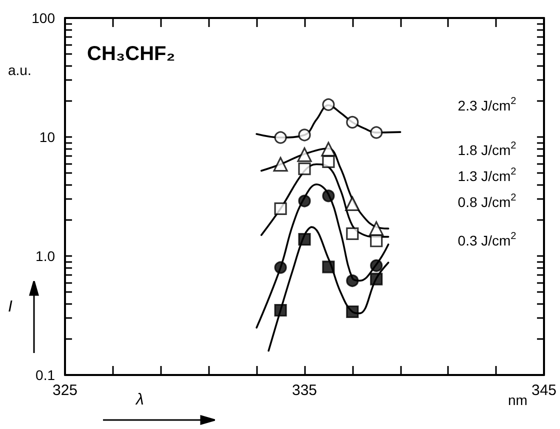 The height and width of the screenshot is (429, 560). Describe the element at coordinates (47, 137) in the screenshot. I see `y-tick-label: 10` at that location.